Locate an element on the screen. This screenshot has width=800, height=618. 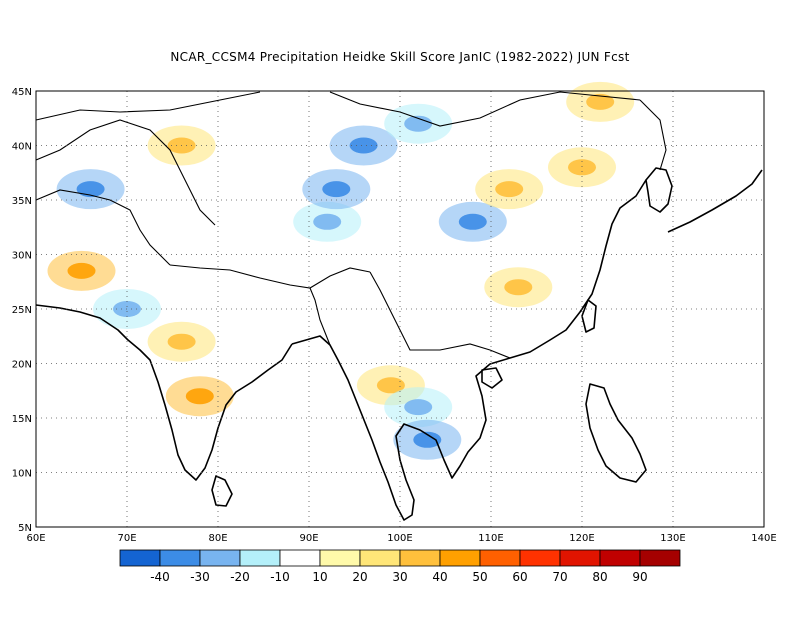
lon-tick-label: 80E is located at coordinates (217, 538).